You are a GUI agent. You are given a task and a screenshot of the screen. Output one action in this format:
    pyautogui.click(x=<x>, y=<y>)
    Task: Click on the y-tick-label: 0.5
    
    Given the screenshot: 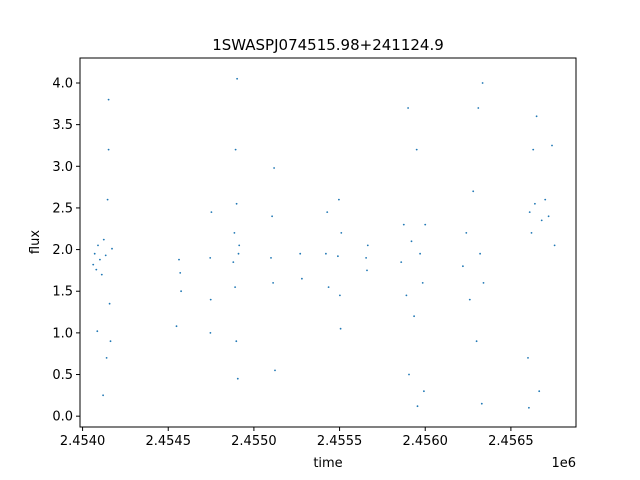 What is the action you would take?
    pyautogui.click(x=62, y=375)
    